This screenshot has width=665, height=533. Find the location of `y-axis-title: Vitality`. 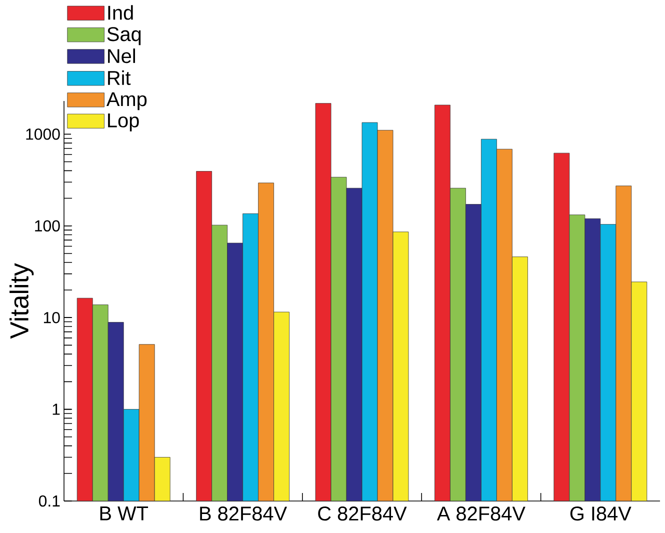

y-axis-title: Vitality is located at coordinates (22, 301).